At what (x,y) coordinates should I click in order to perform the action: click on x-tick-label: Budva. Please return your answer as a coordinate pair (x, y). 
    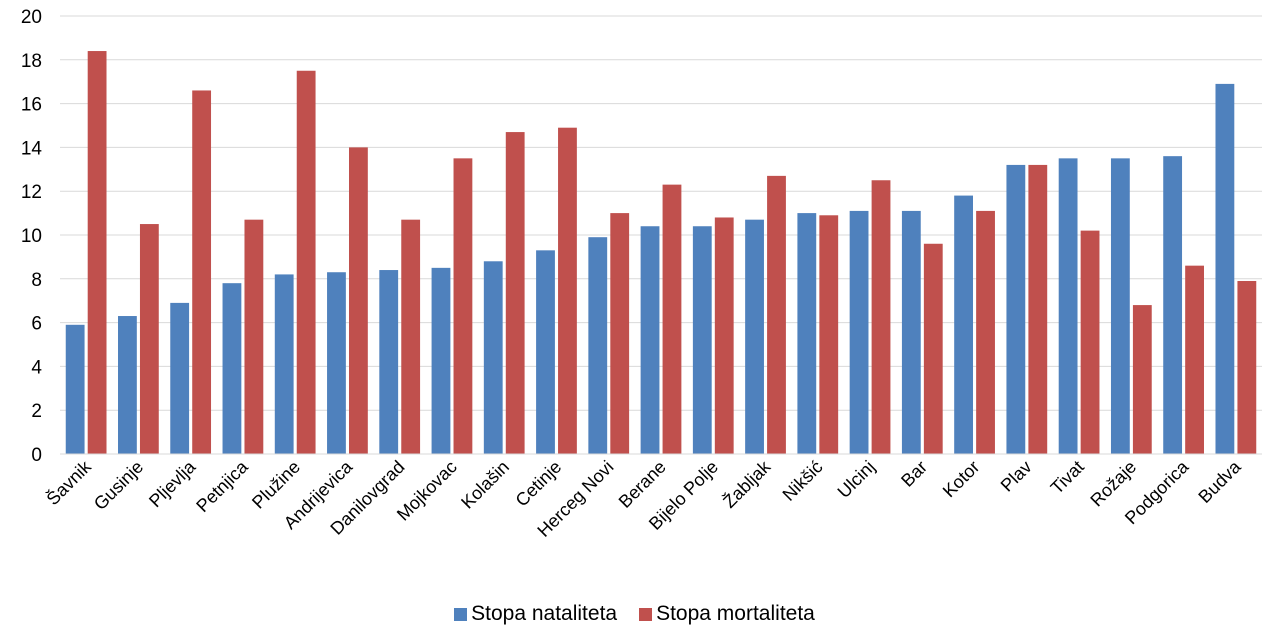
    Looking at the image, I should click on (1219, 481).